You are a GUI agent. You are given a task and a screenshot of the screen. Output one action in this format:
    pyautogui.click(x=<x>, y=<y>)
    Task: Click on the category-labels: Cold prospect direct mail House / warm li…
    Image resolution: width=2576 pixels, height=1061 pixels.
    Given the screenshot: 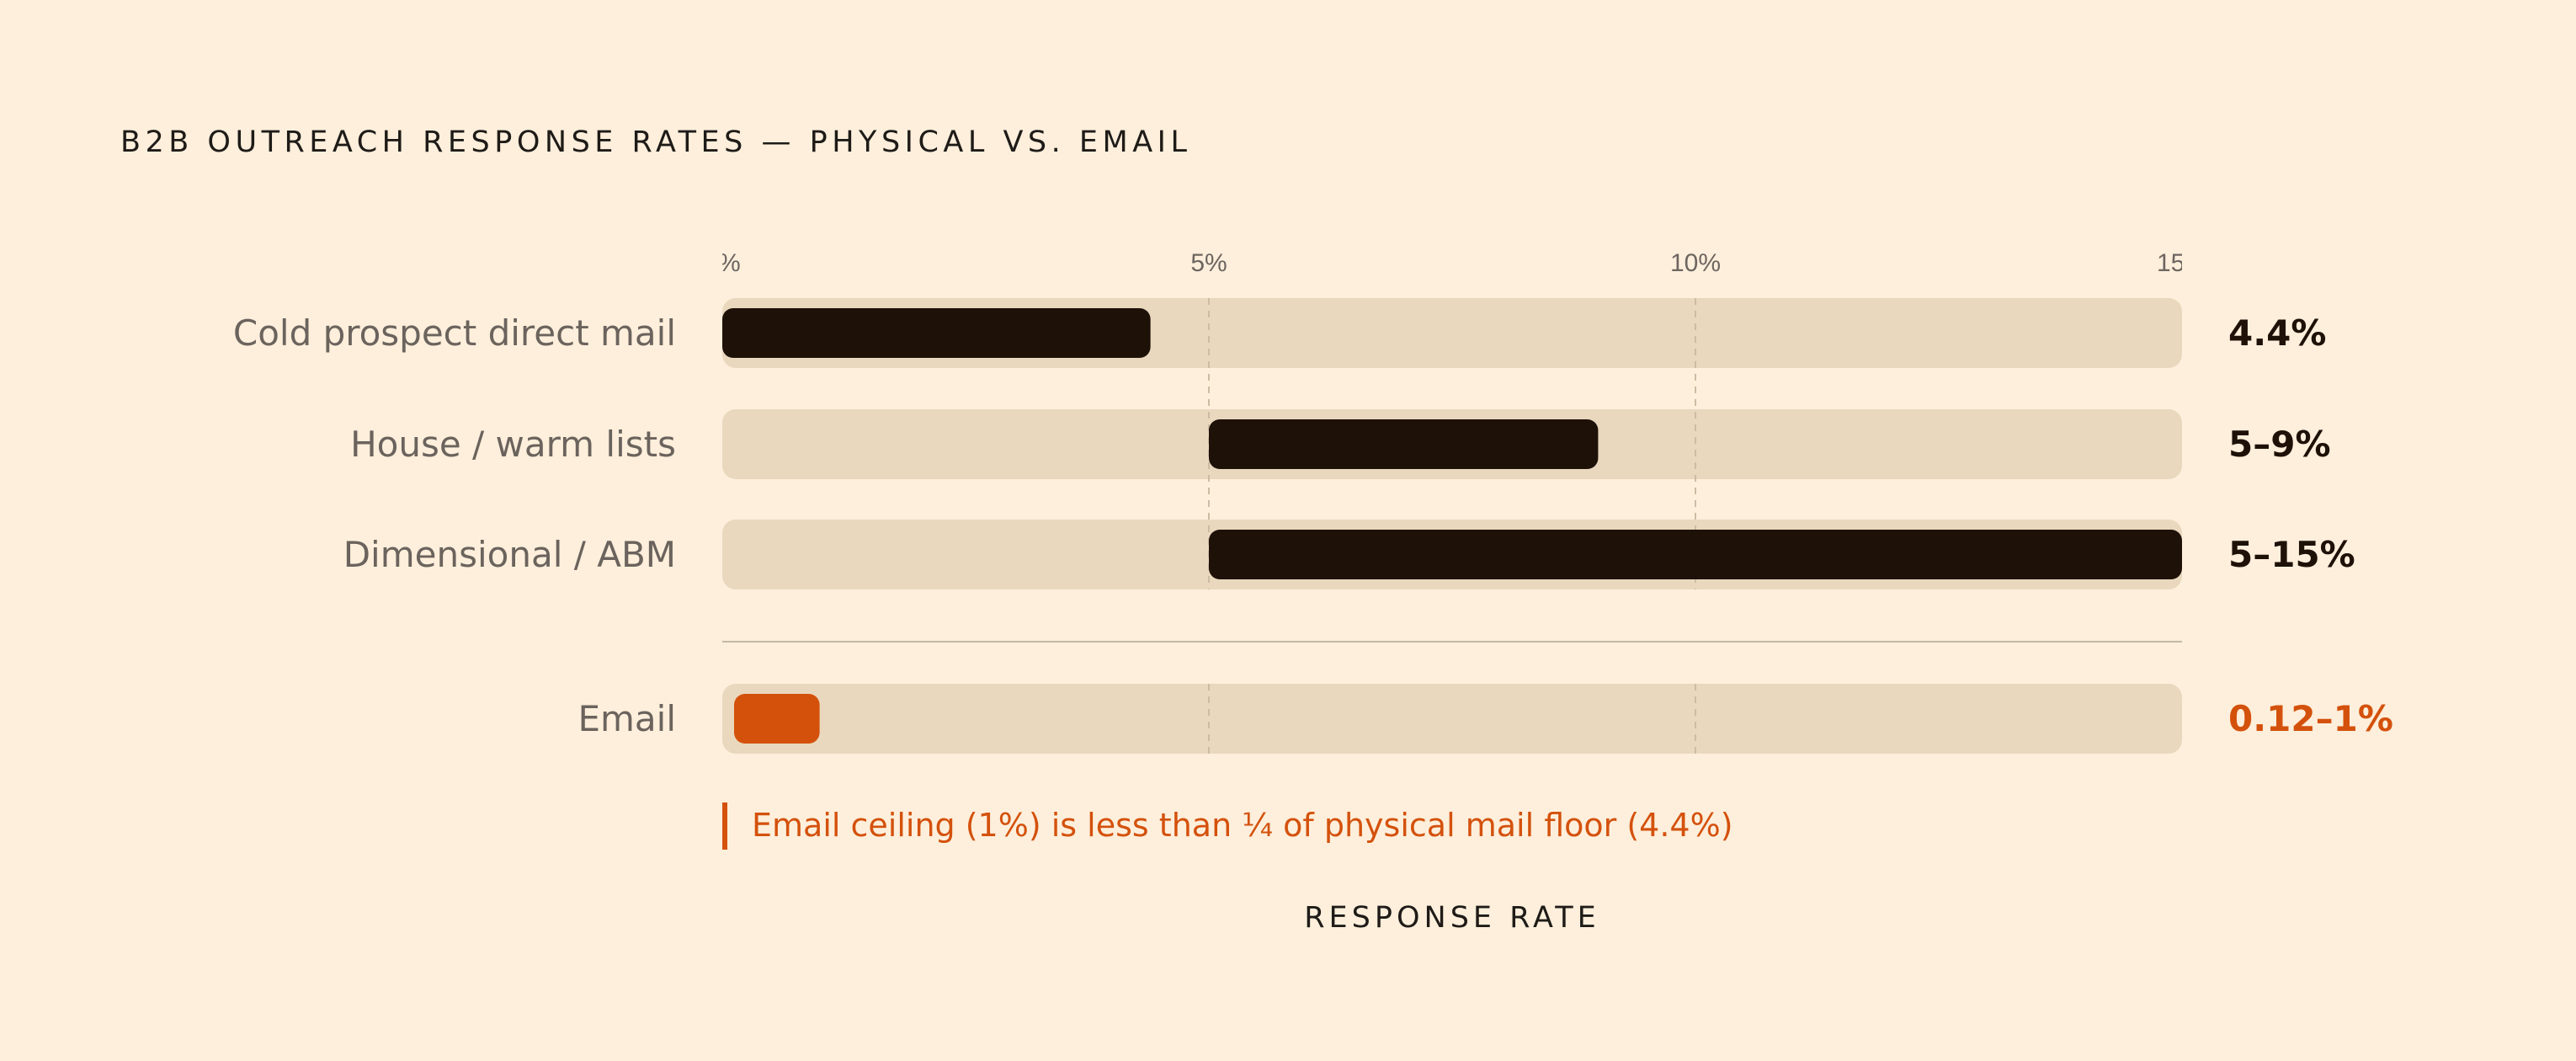 What is the action you would take?
    pyautogui.click(x=455, y=525)
    